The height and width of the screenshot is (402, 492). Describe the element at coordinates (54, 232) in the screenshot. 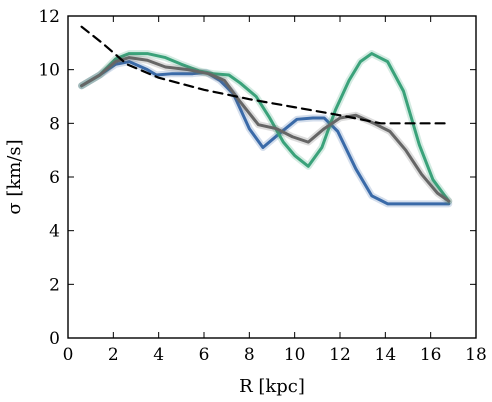

I see `y-tick-label: 4` at that location.